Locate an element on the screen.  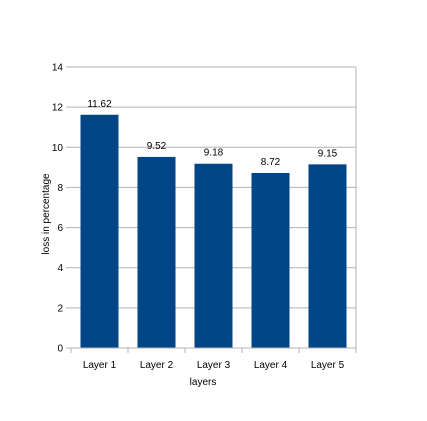
y-axis-title: loss in percentage is located at coordinates (46, 214).